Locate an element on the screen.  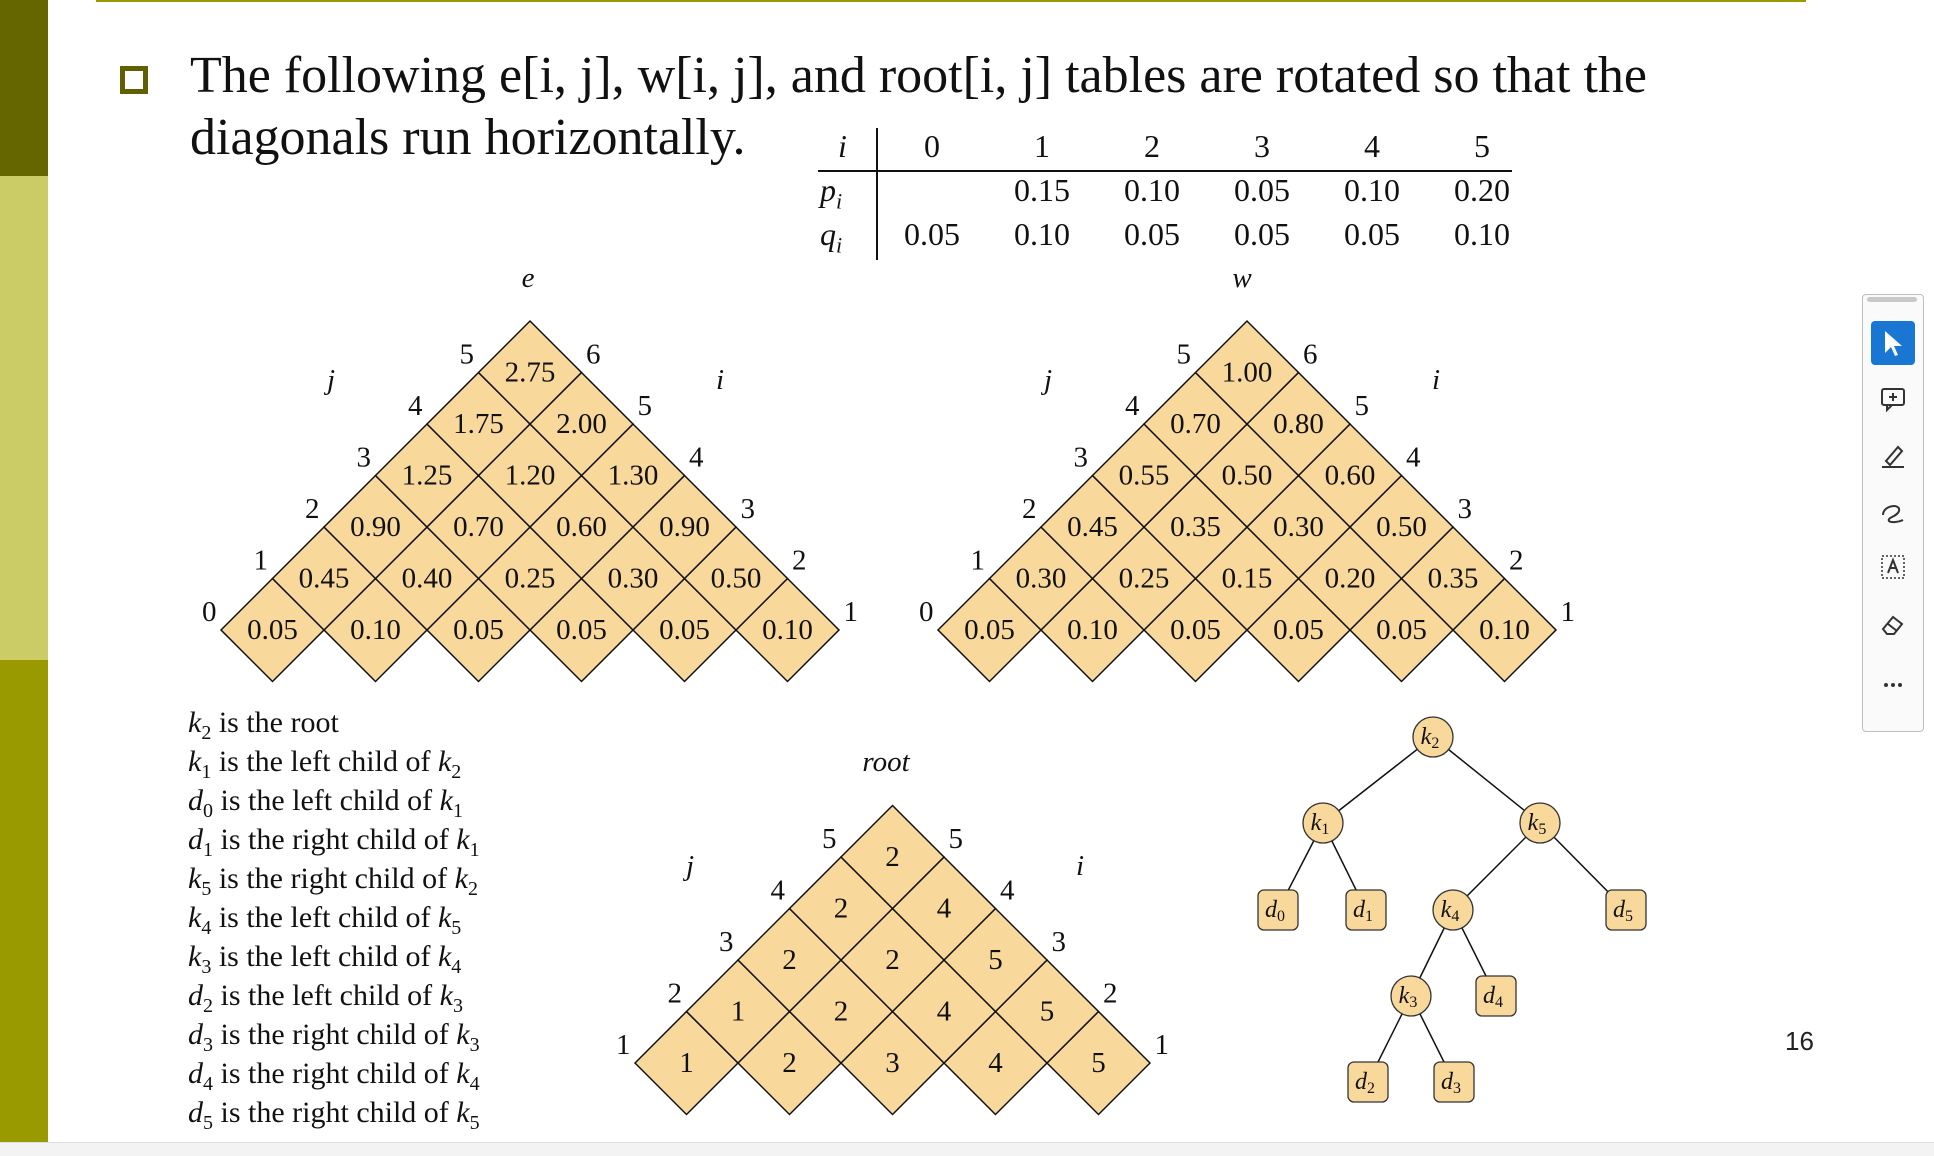
w-cell-value: 0.25 is located at coordinates (1144, 579).